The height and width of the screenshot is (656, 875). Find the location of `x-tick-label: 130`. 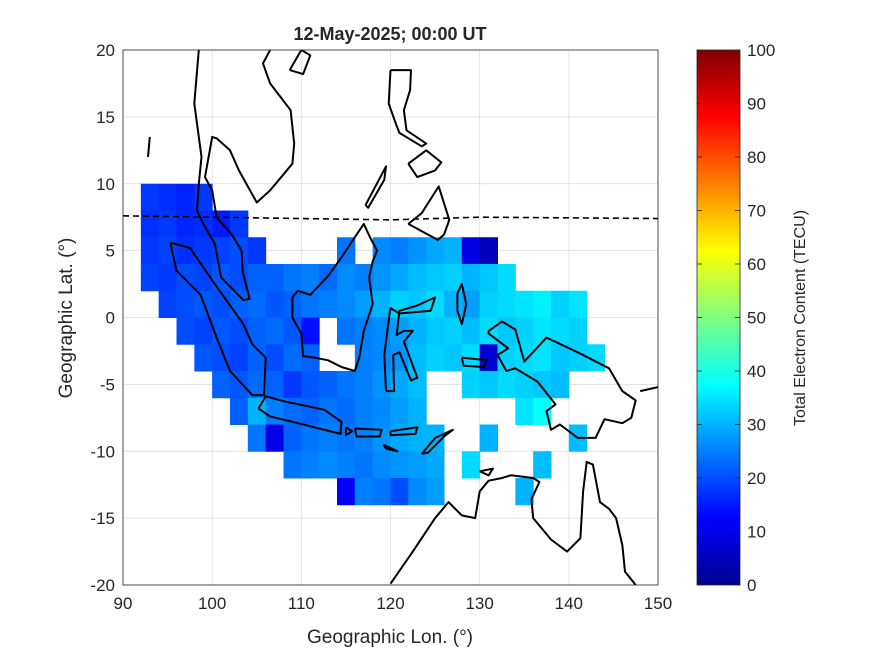

x-tick-label: 130 is located at coordinates (479, 603).